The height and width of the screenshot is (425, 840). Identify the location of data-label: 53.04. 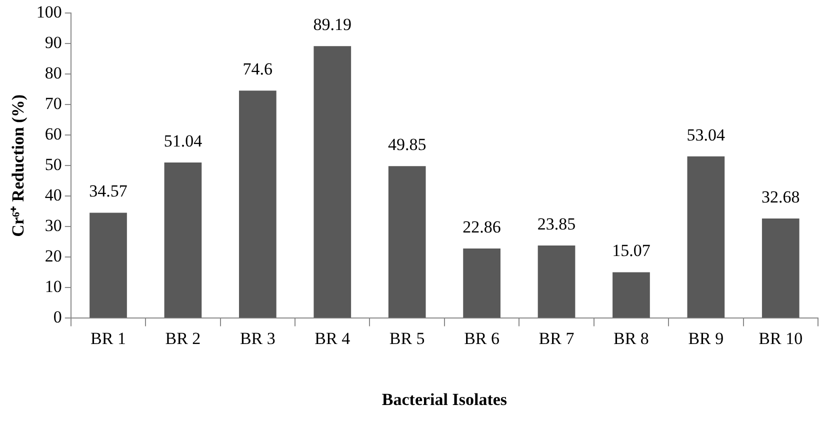
(706, 134).